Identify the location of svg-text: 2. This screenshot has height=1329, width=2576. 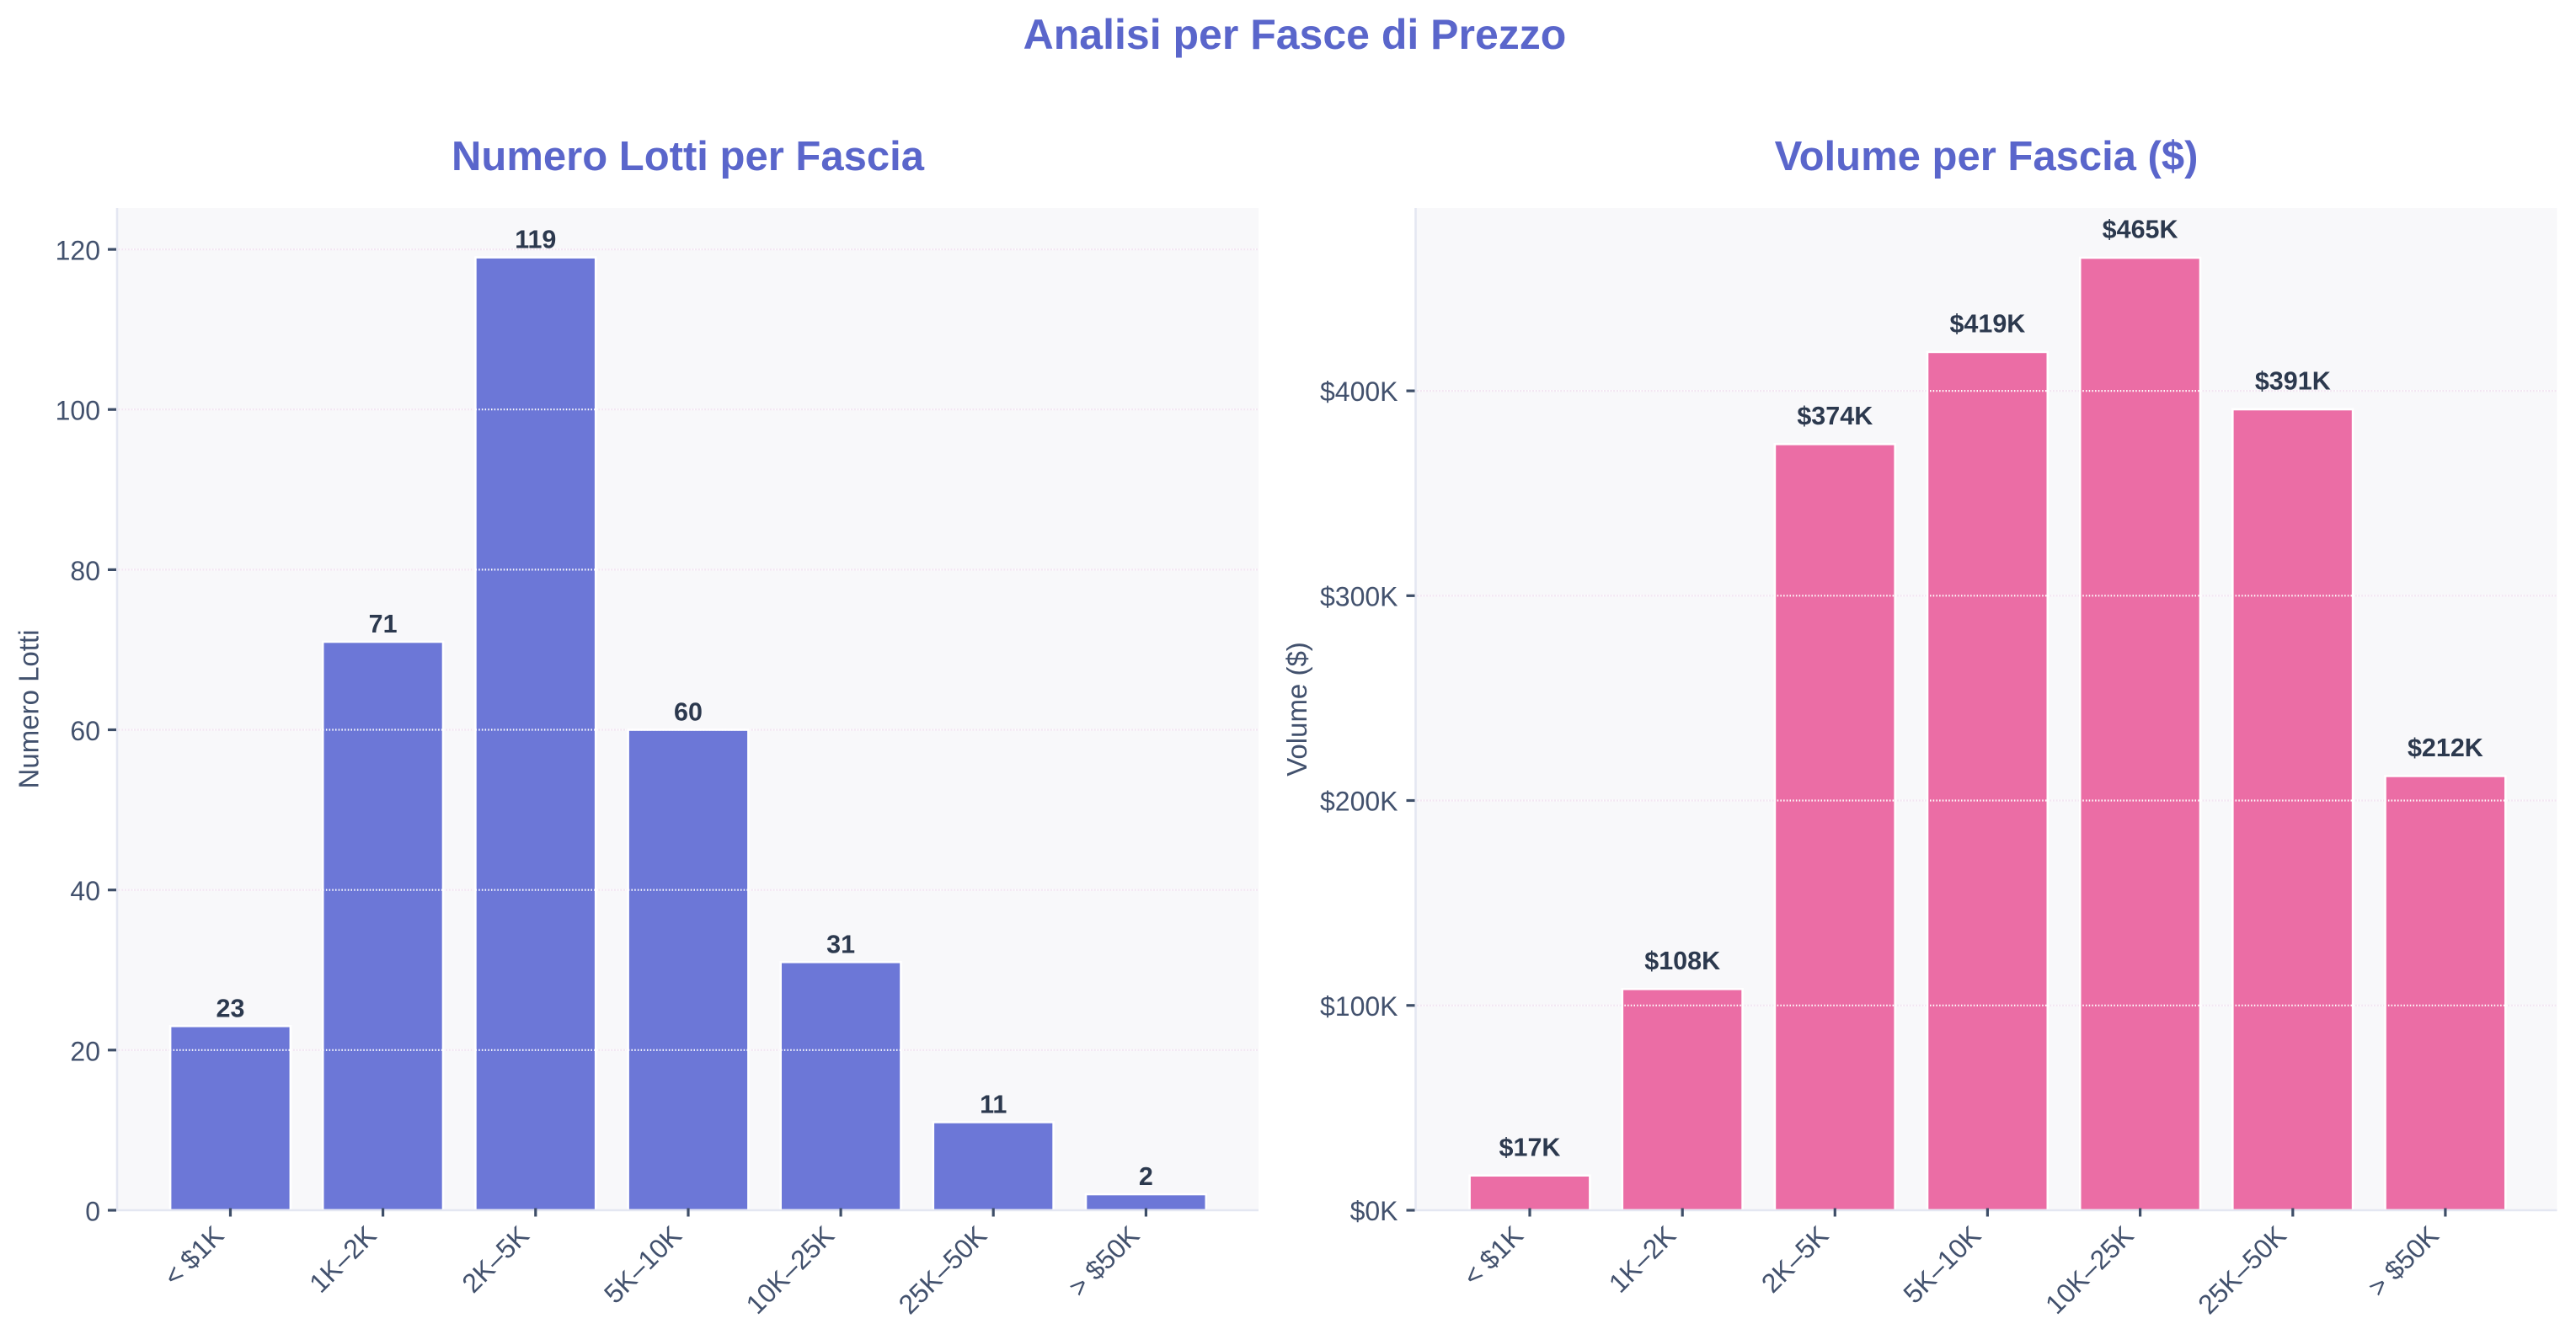
(1146, 1176).